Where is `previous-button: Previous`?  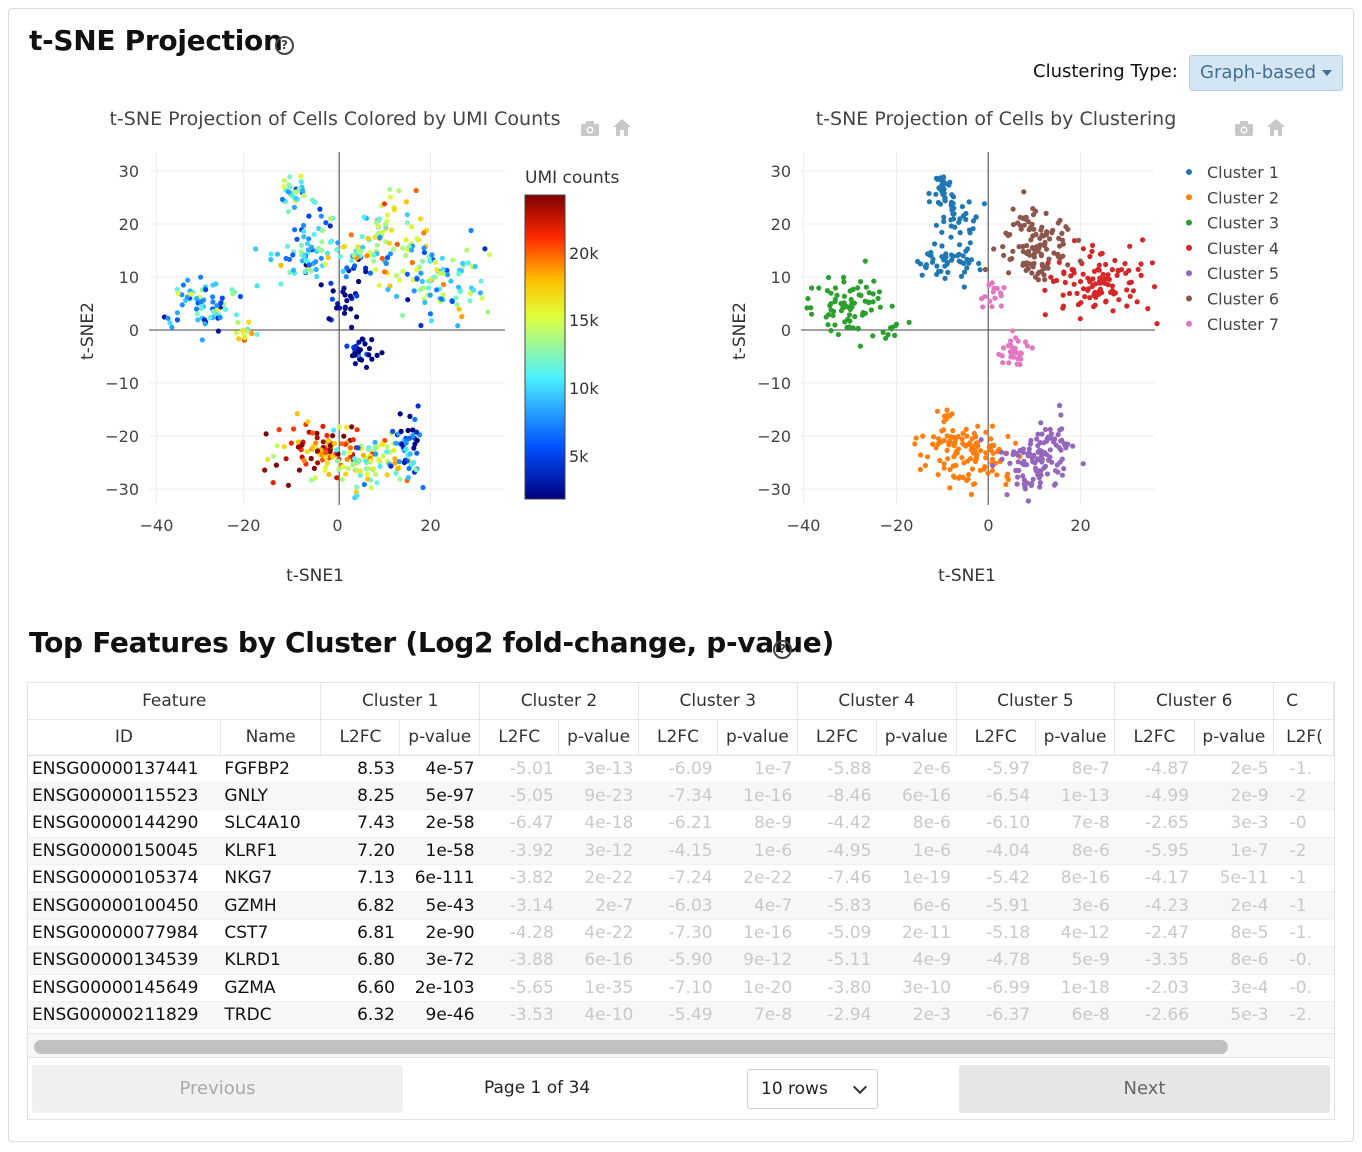 previous-button: Previous is located at coordinates (217, 1089).